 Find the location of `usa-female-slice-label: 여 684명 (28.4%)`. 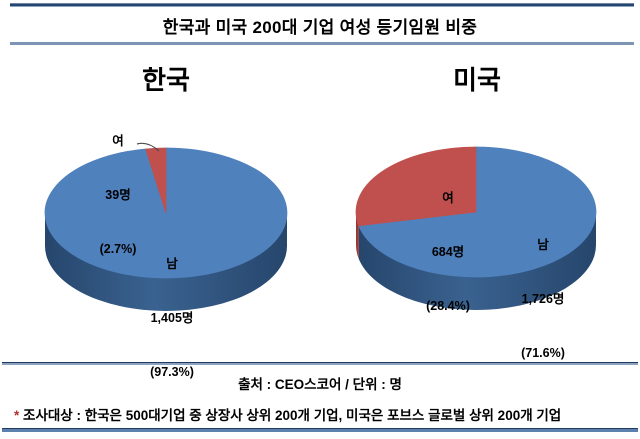

usa-female-slice-label: 여 684명 (28.4%) is located at coordinates (448, 252).